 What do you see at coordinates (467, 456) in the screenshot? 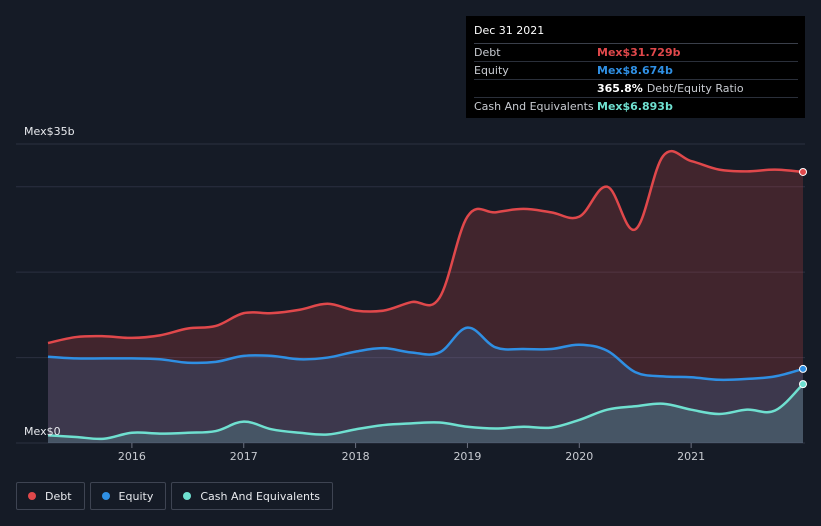
I see `x-tick-label-2019: 2019` at bounding box center [467, 456].